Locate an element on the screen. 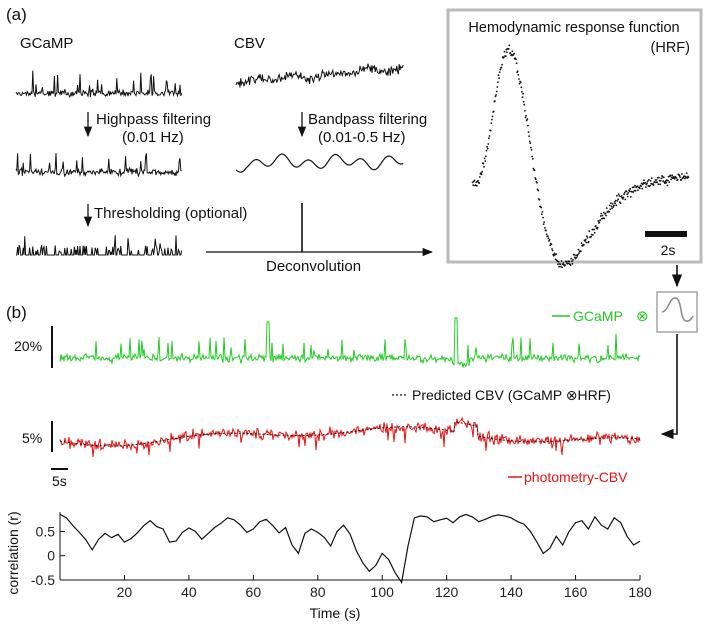  bandpass-param: (0.01-0.5 Hz) is located at coordinates (362, 137).